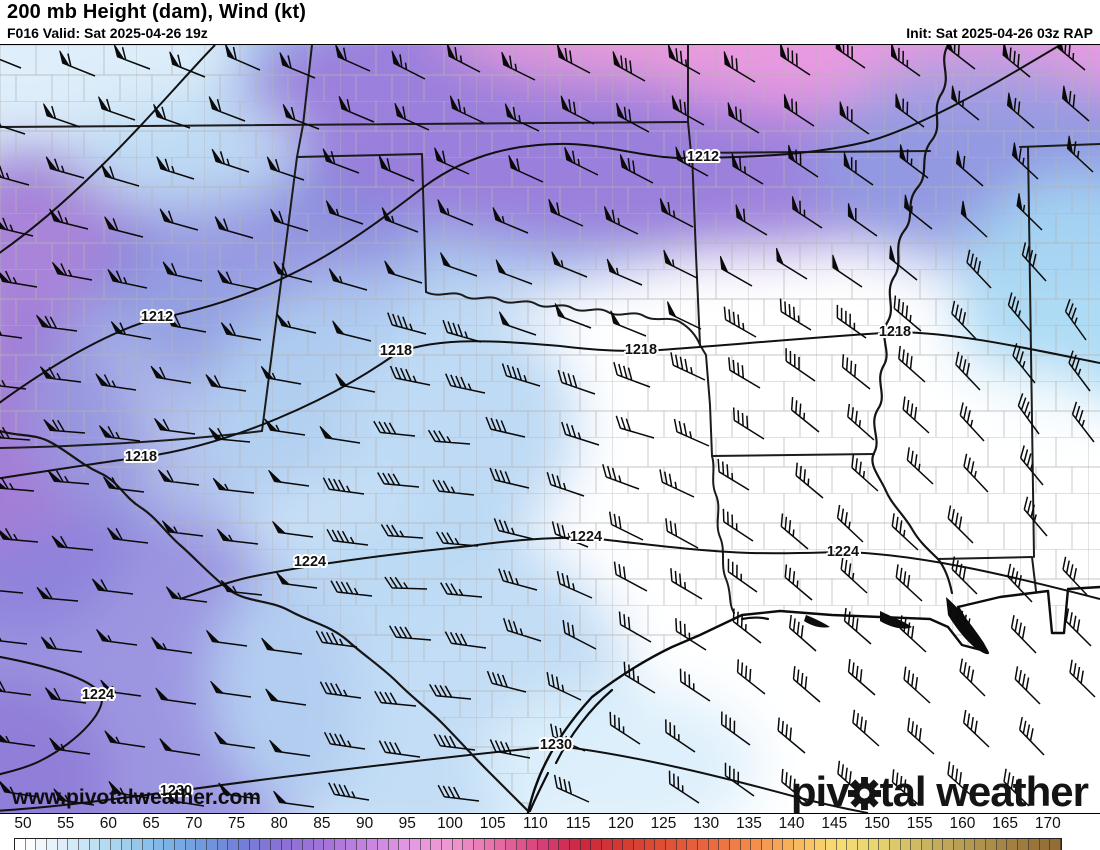 The height and width of the screenshot is (850, 1100). What do you see at coordinates (108, 823) in the screenshot?
I see `colorbar-tick: 60` at bounding box center [108, 823].